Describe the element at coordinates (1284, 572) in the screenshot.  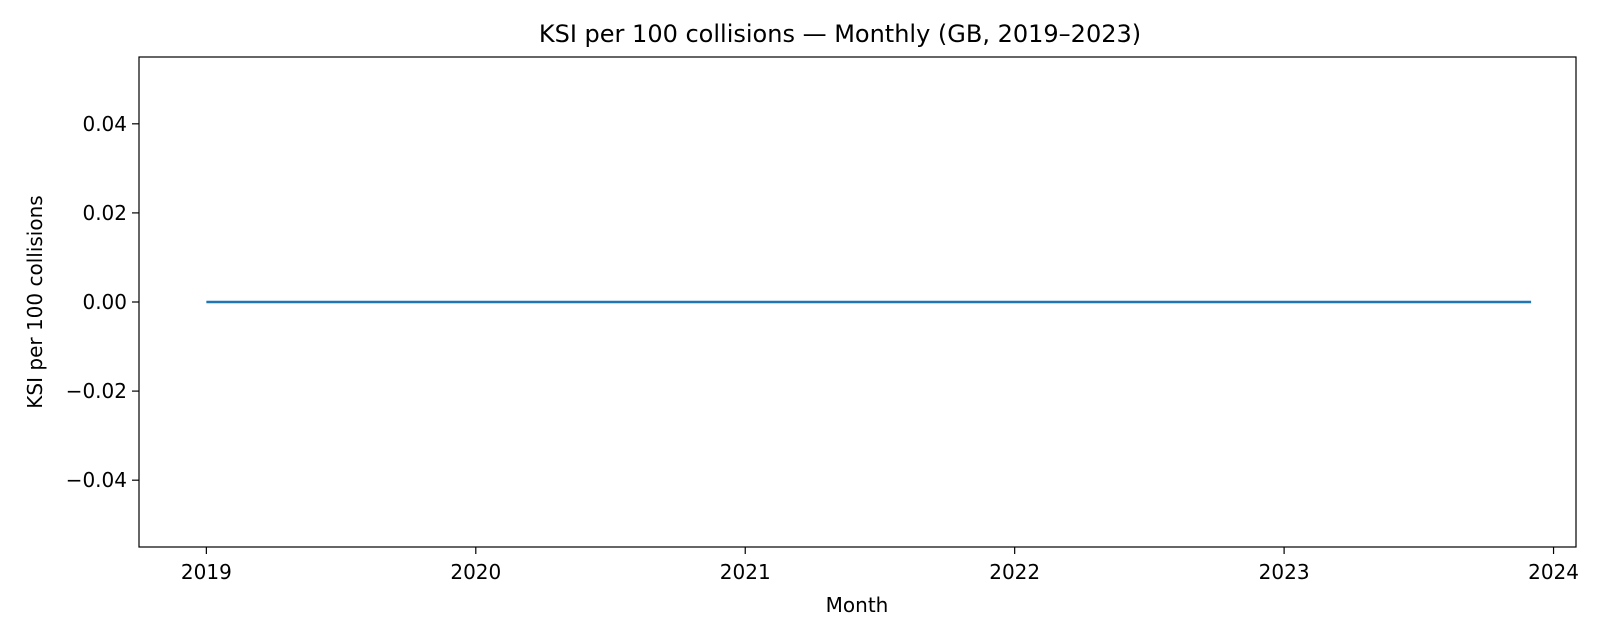
I see `x-tick-label: 2023` at that location.